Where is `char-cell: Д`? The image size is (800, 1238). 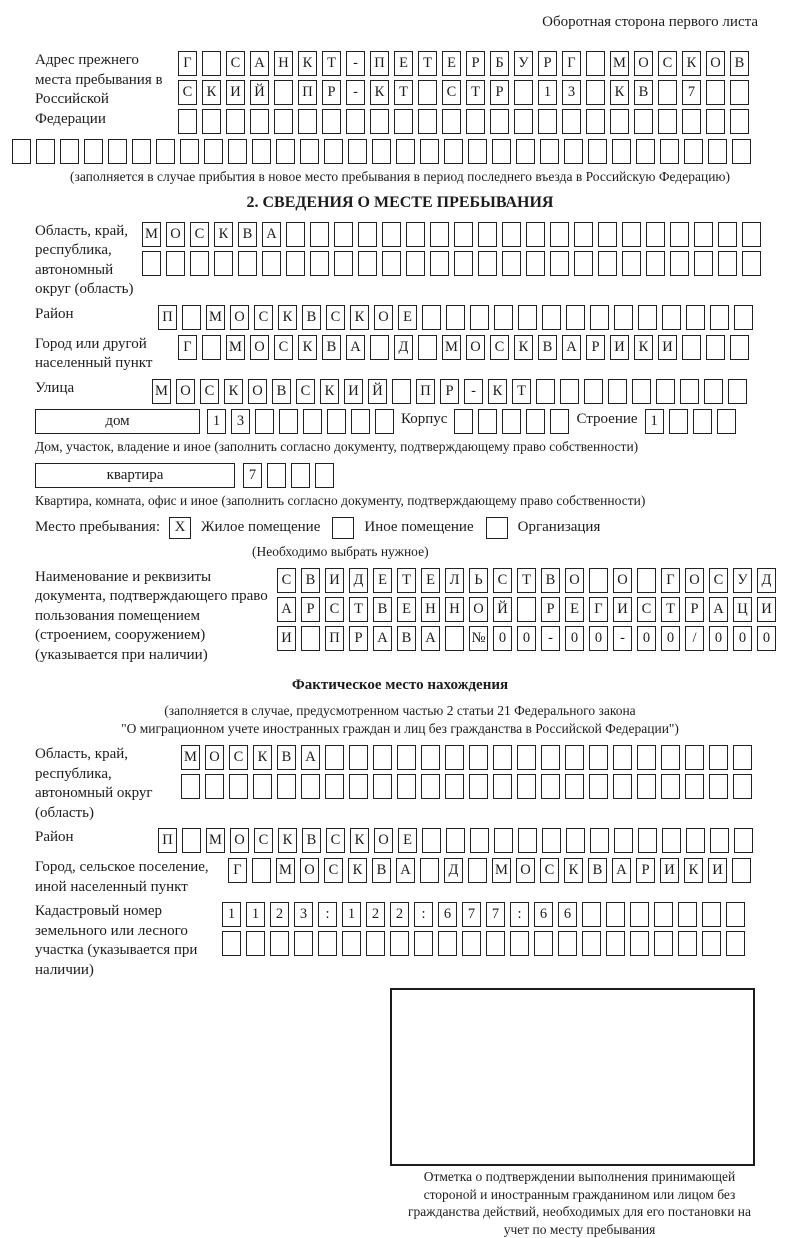 char-cell: Д is located at coordinates (766, 580).